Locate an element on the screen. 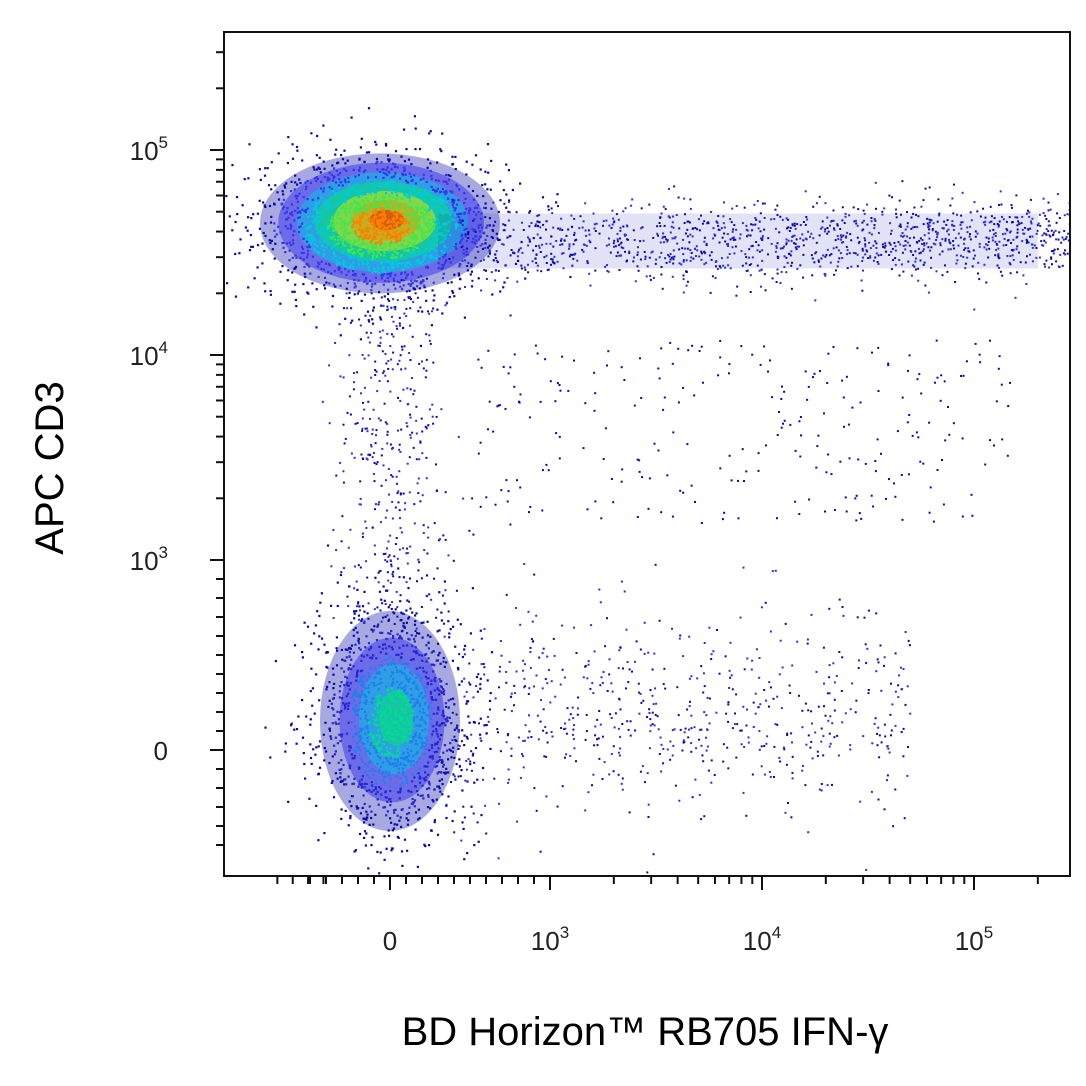  density-cd3pos-ifng-pos is located at coordinates (738, 241).